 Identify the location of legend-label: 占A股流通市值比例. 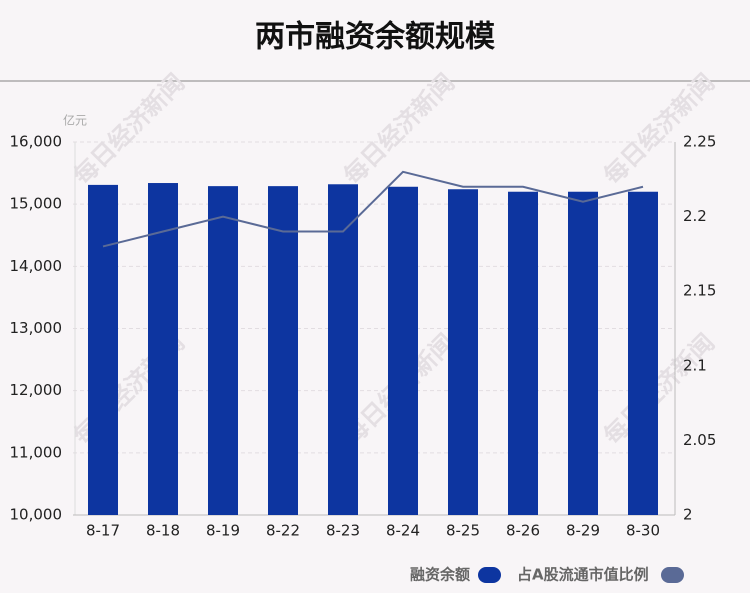
(583, 575).